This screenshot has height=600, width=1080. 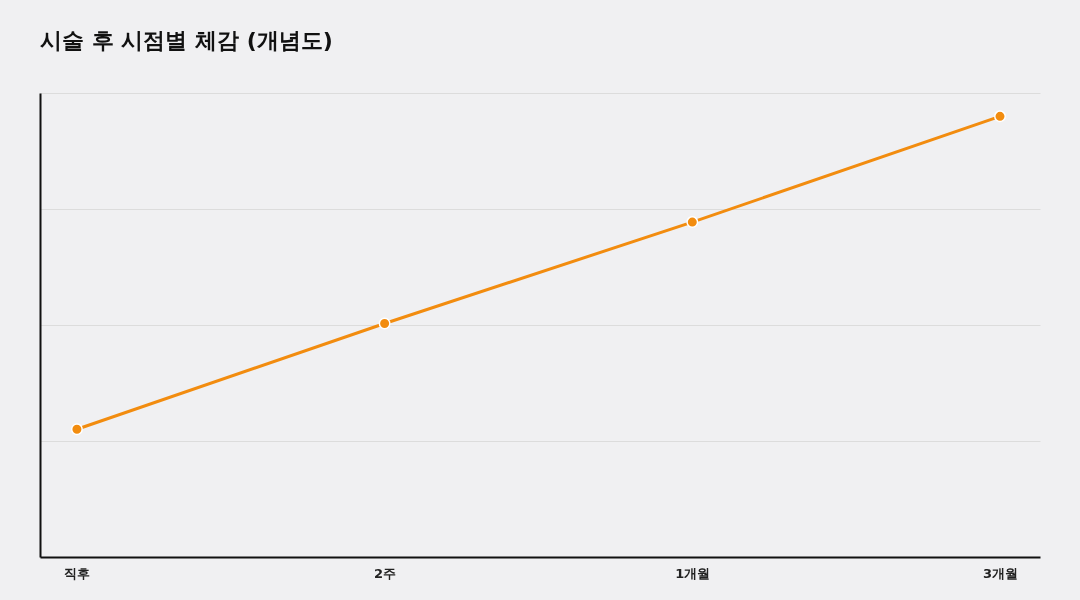 What do you see at coordinates (186, 40) in the screenshot?
I see `chart-title: 시술 후 시점별 체감 (개념도)` at bounding box center [186, 40].